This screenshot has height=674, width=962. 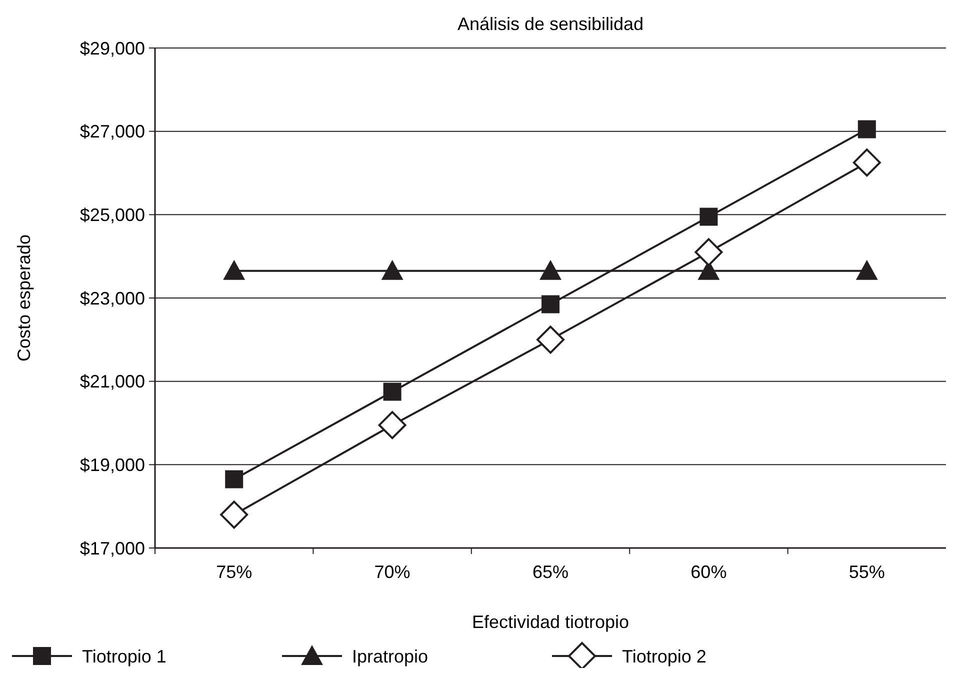 I want to click on y-tick-label: $29,000, so click(x=112, y=48).